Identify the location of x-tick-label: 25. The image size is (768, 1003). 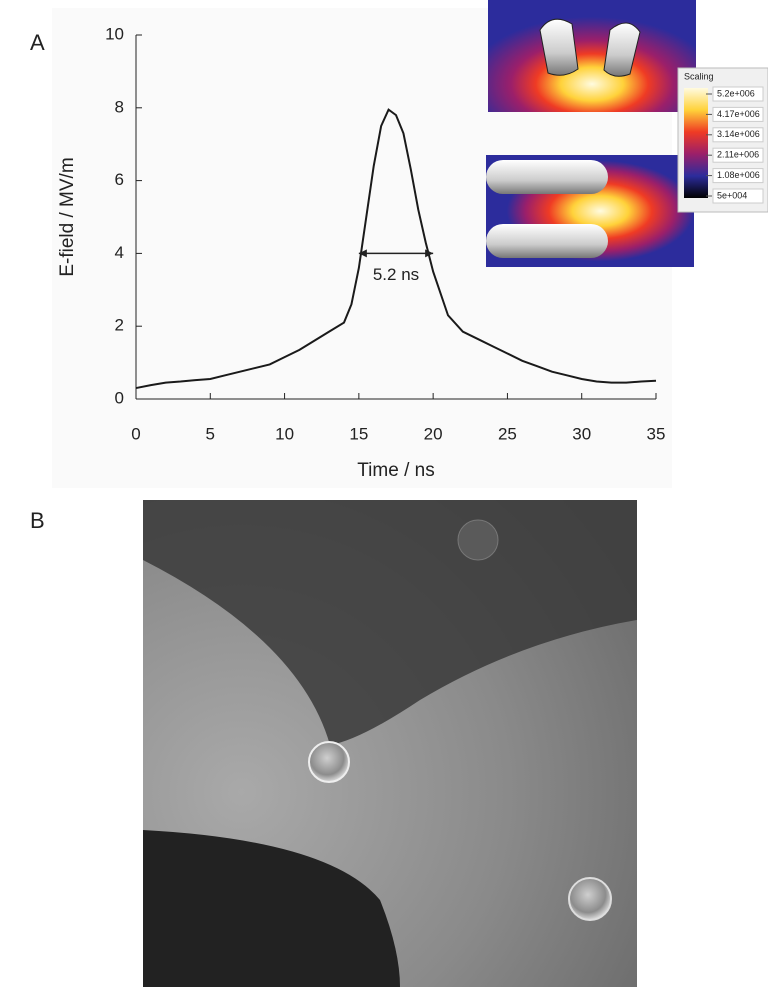
(507, 433).